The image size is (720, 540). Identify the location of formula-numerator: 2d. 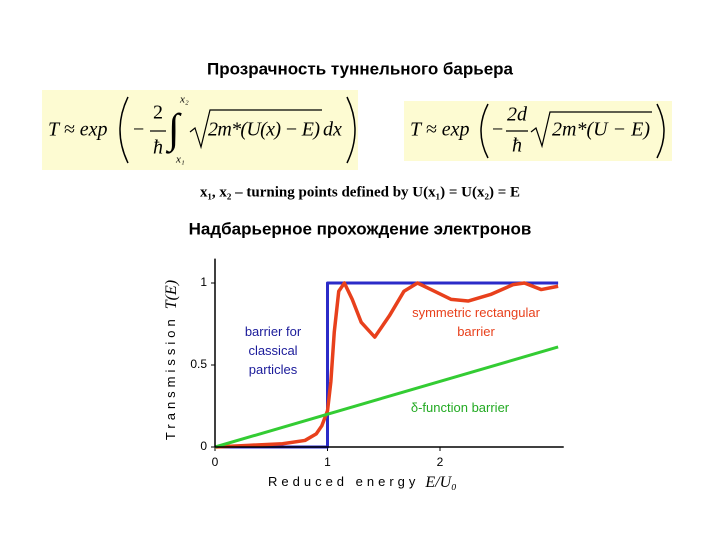
(517, 115).